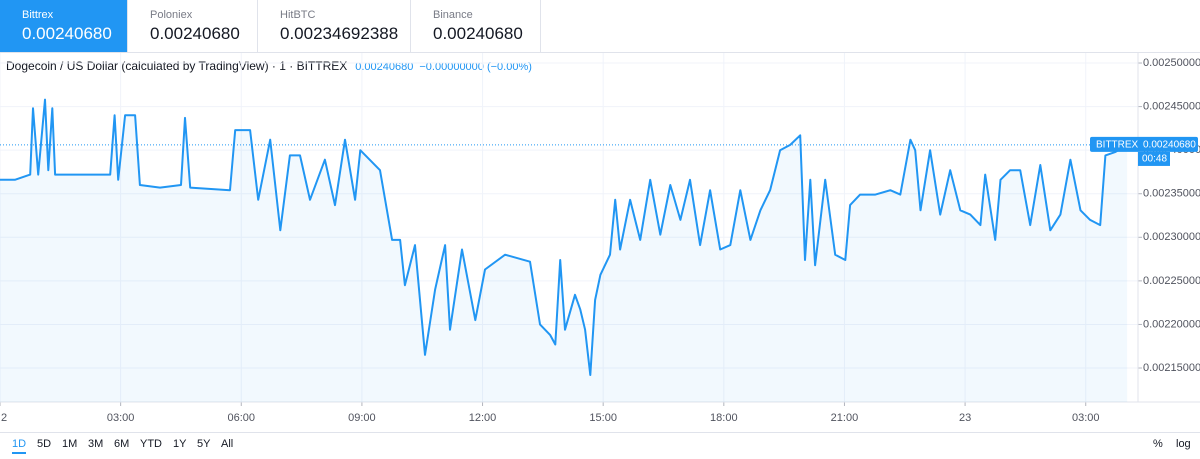 The height and width of the screenshot is (459, 1200). Describe the element at coordinates (362, 418) in the screenshot. I see `x-tick-label: 09:00` at that location.